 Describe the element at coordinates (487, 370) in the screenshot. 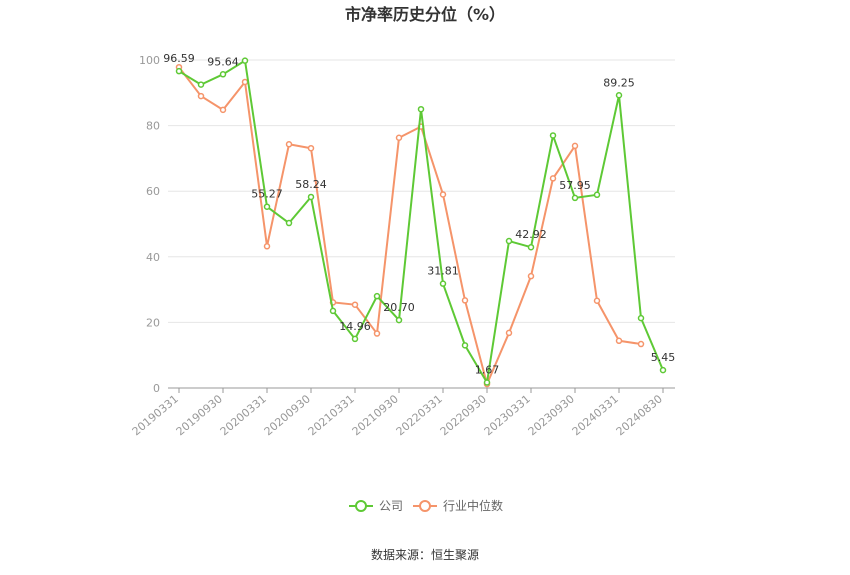

I see `data-label: 1.67` at that location.